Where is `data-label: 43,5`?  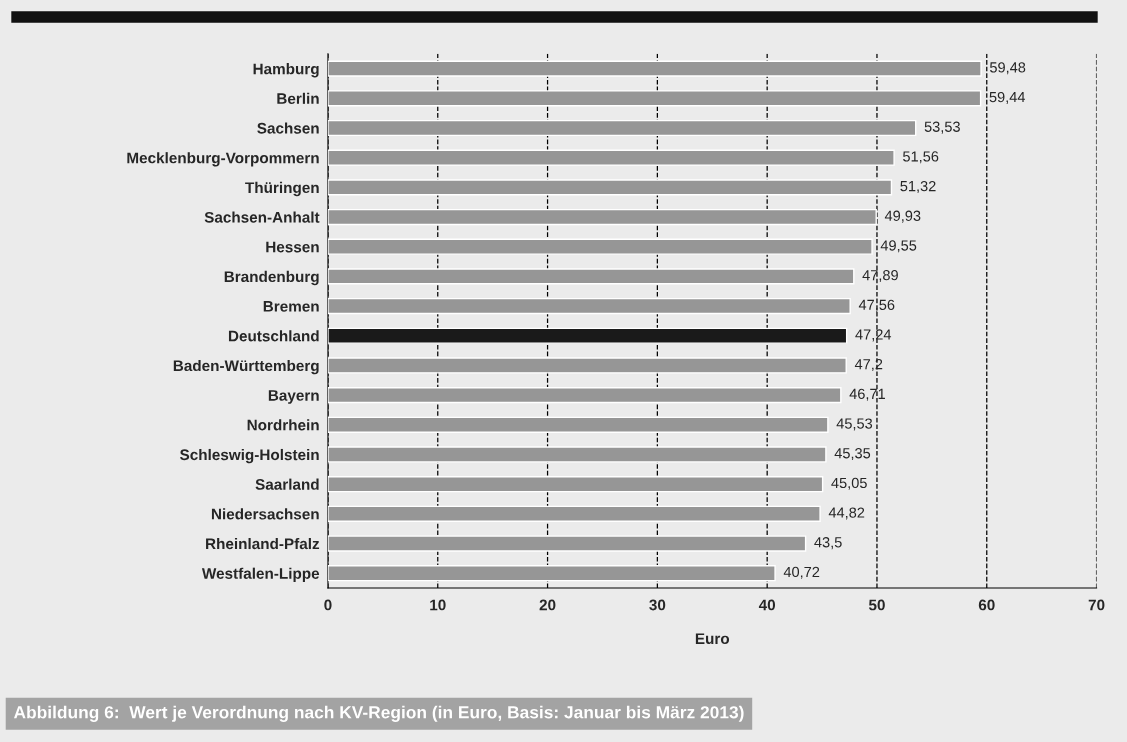
data-label: 43,5 is located at coordinates (828, 543).